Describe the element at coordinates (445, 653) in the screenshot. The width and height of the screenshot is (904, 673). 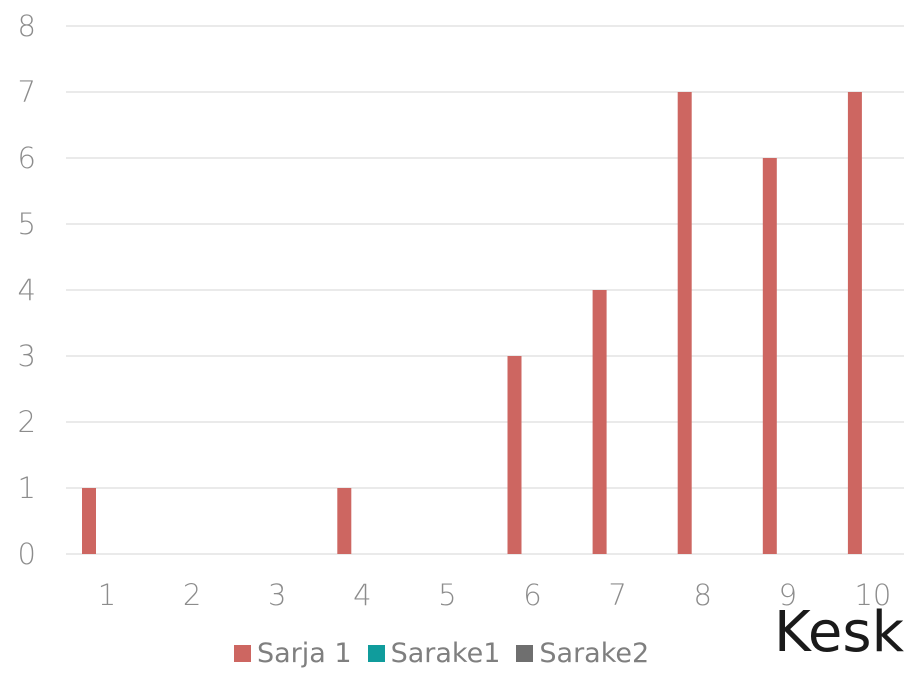
I see `legend-label-sarake1: Sarake1` at that location.